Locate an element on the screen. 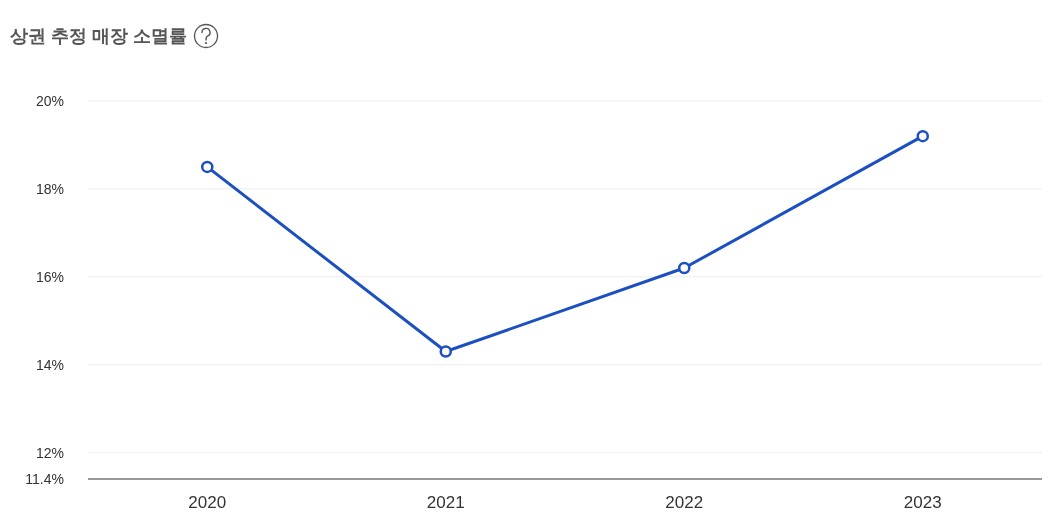 This screenshot has width=1053, height=525. xtick-label: 2022 is located at coordinates (684, 502).